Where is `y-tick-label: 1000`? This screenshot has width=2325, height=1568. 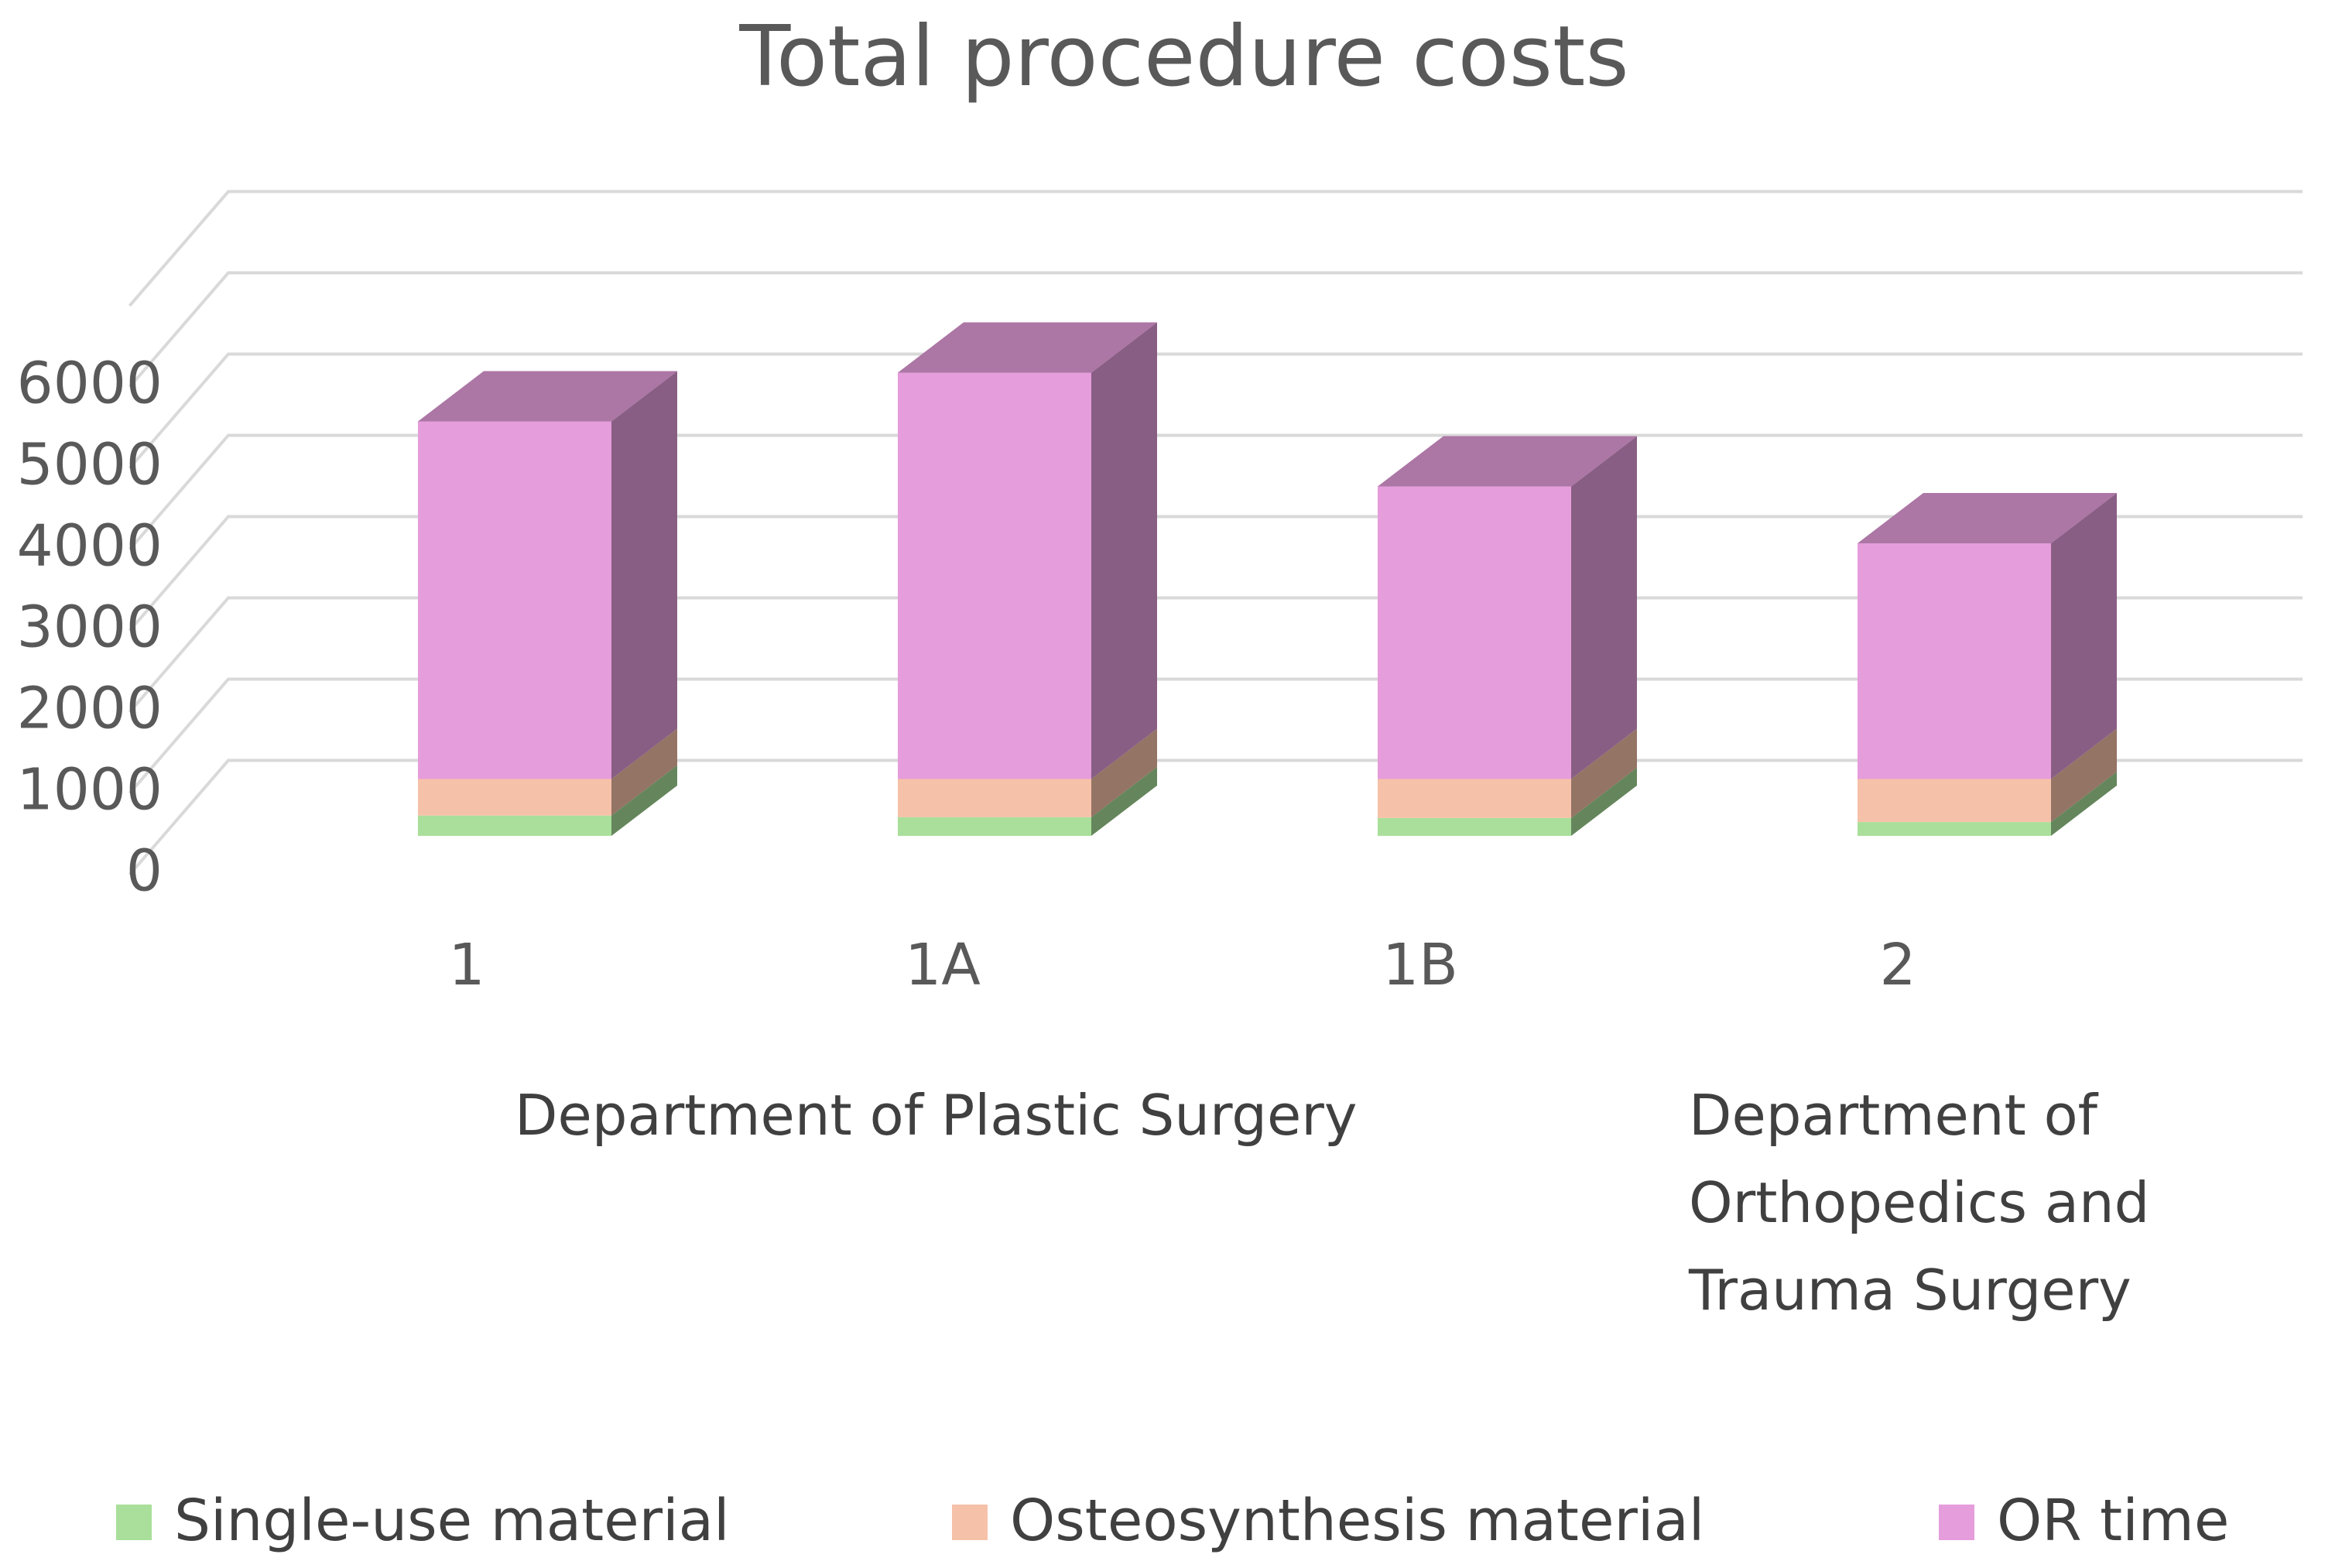
y-tick-label: 1000 is located at coordinates (90, 790).